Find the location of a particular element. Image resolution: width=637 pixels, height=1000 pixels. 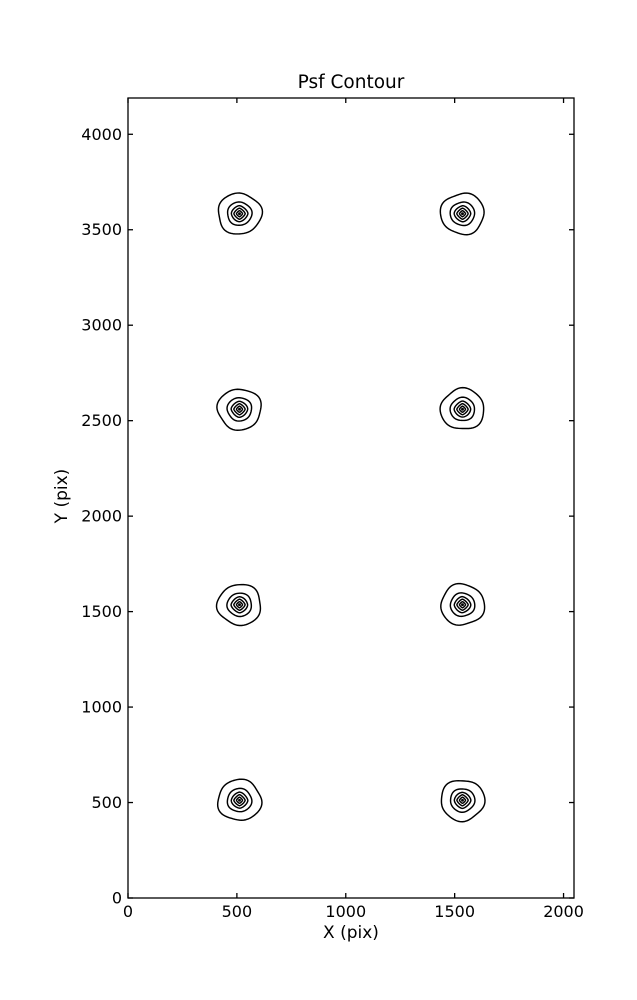

x-axis-label: X (pix) is located at coordinates (351, 933).